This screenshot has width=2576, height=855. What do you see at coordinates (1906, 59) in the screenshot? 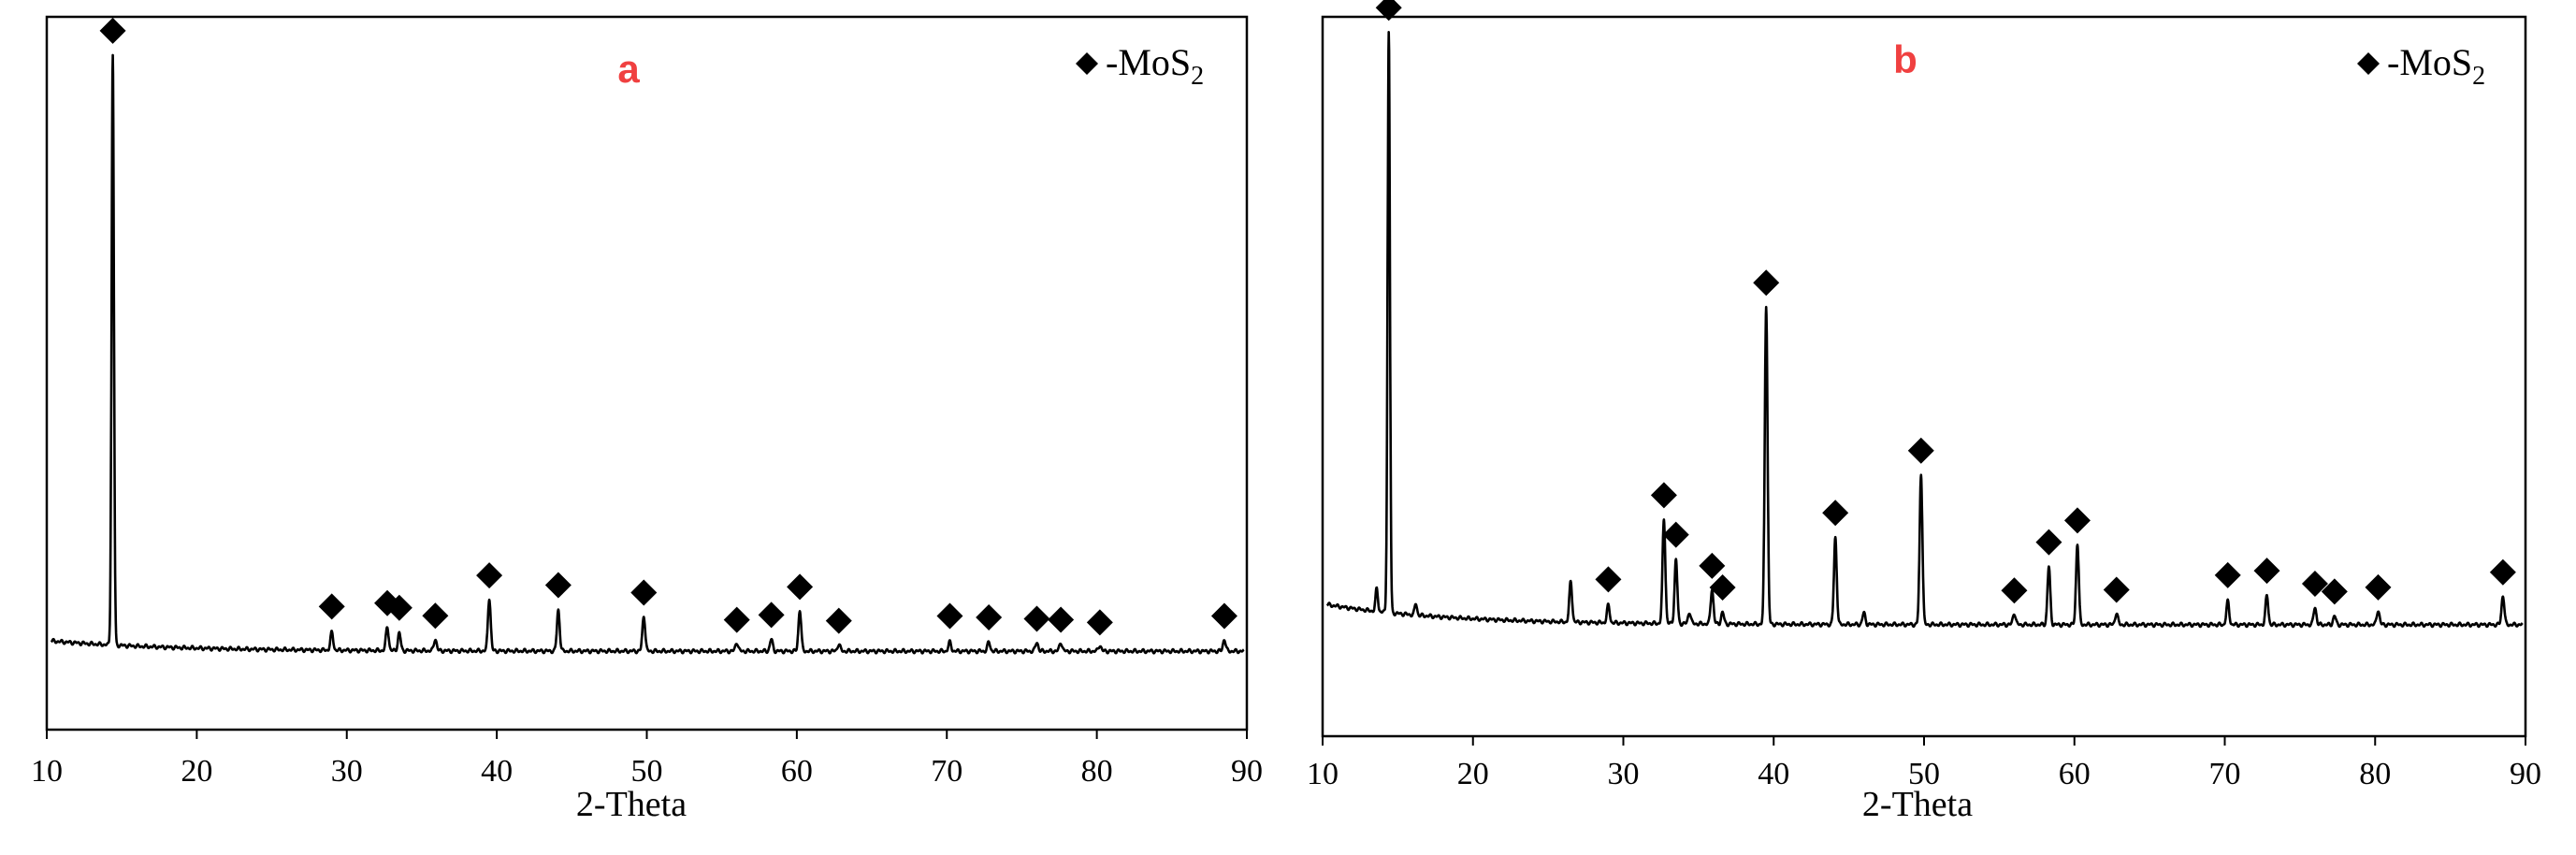
I see `panel-letter: b` at bounding box center [1906, 59].